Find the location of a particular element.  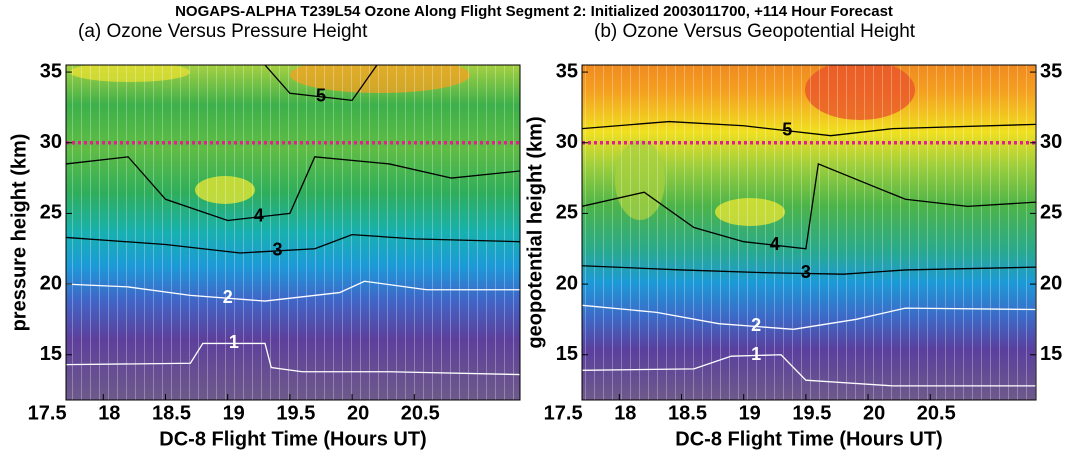

y2-tick-label: 25 is located at coordinates (1051, 213).